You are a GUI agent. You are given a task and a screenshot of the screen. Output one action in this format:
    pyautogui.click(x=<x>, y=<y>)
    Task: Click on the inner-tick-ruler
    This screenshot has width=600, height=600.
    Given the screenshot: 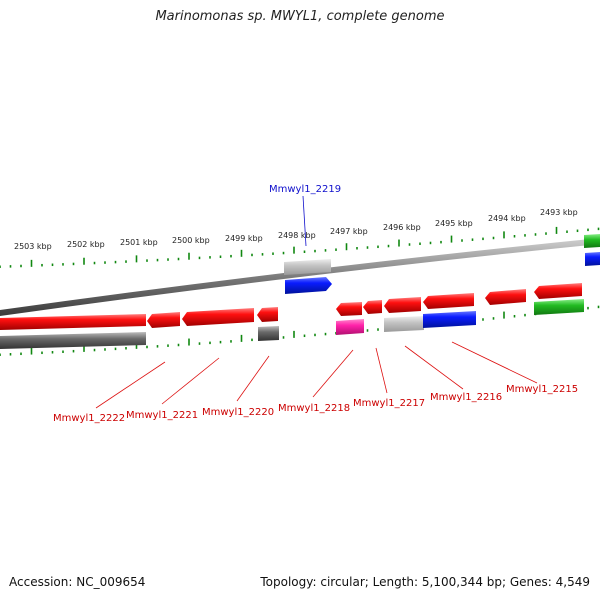 What is the action you would take?
    pyautogui.click(x=300, y=330)
    